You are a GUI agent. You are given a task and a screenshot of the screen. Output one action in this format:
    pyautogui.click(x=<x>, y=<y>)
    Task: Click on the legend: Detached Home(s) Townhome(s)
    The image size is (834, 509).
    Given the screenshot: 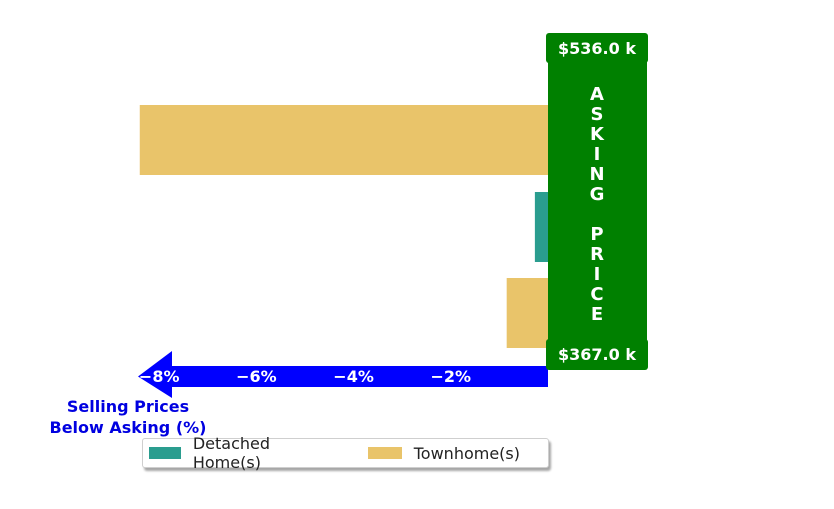 What is the action you would take?
    pyautogui.click(x=345, y=453)
    